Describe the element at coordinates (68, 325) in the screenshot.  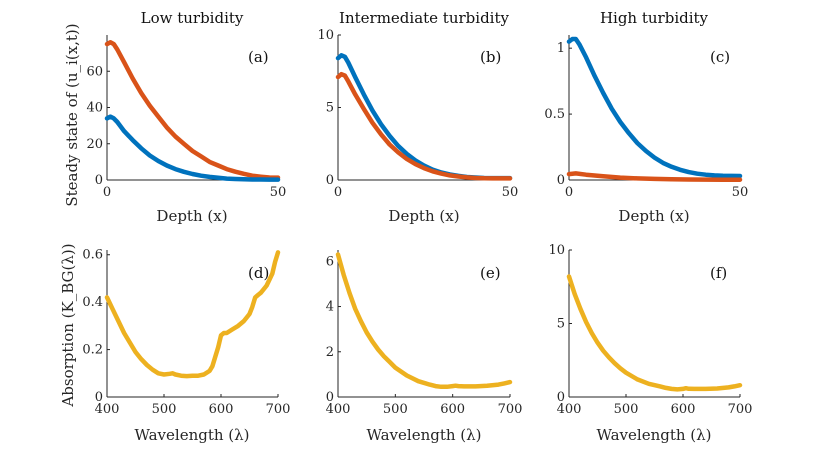
I see `panel-d-ylabel: Absorption (K_BG(λ))` at that location.